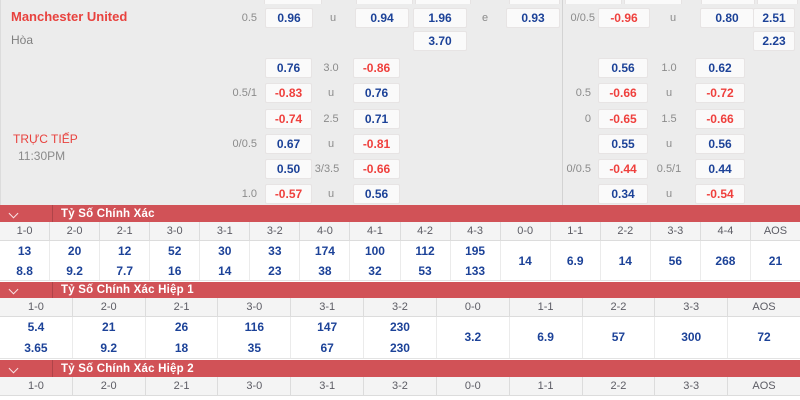 The image size is (800, 400). Describe the element at coordinates (254, 326) in the screenshot. I see `score-odds-value: 116` at that location.